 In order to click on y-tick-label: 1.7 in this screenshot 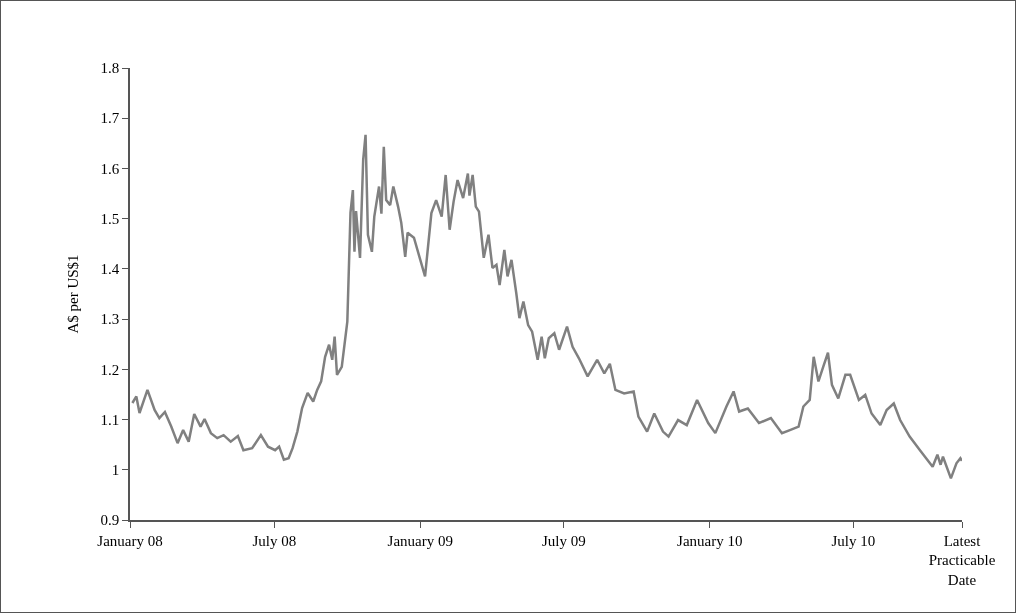, I will do `click(110, 118)`.